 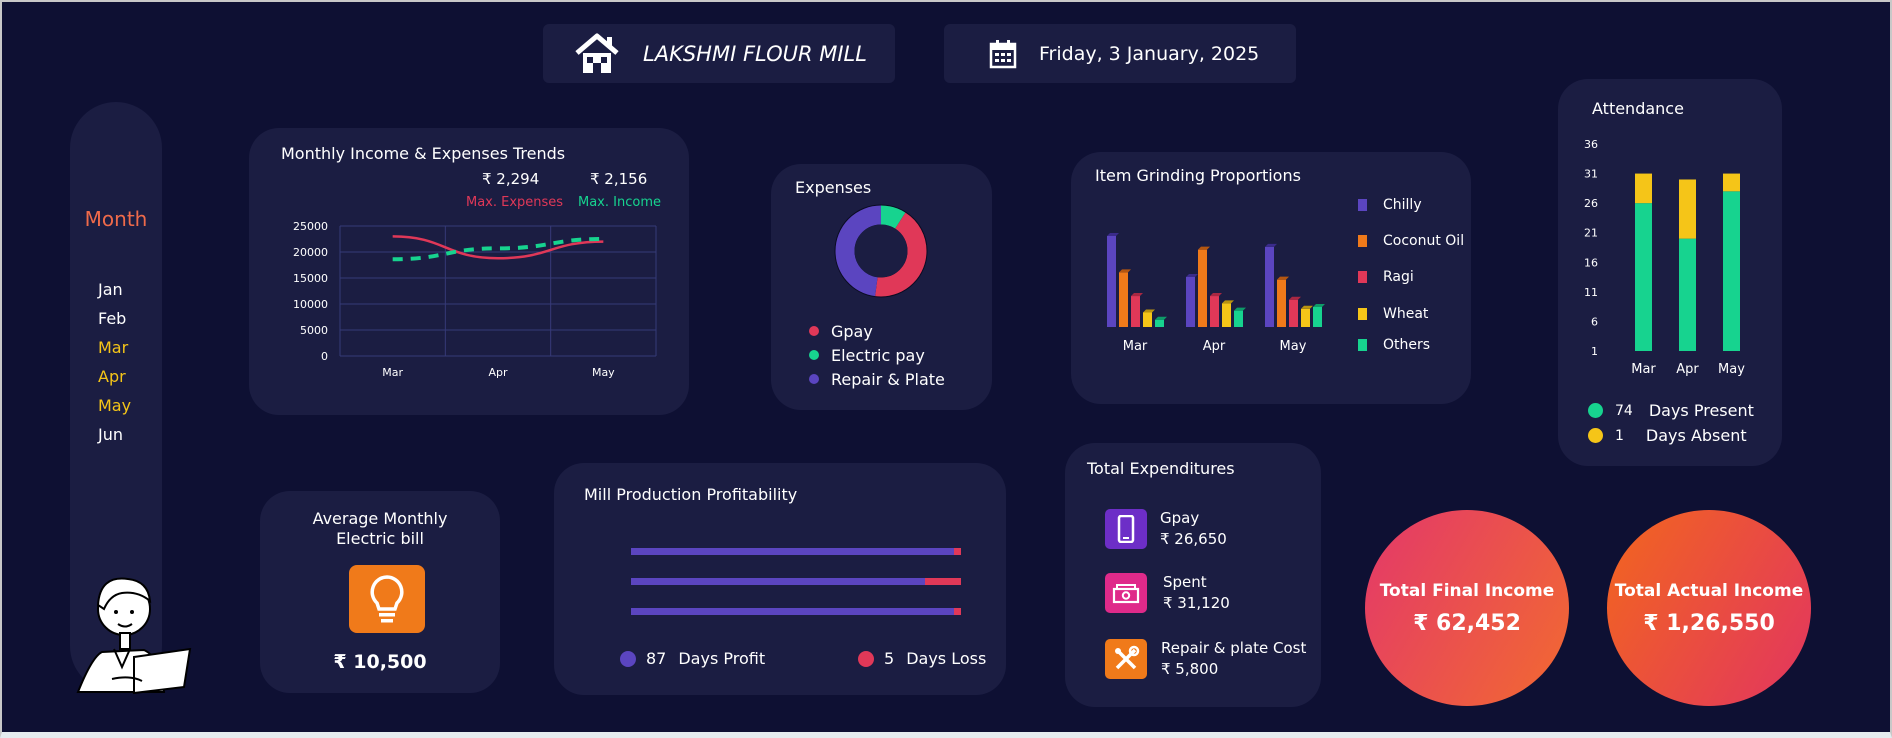 I want to click on grinding-title: Item Grinding Proportions, so click(x=1198, y=175).